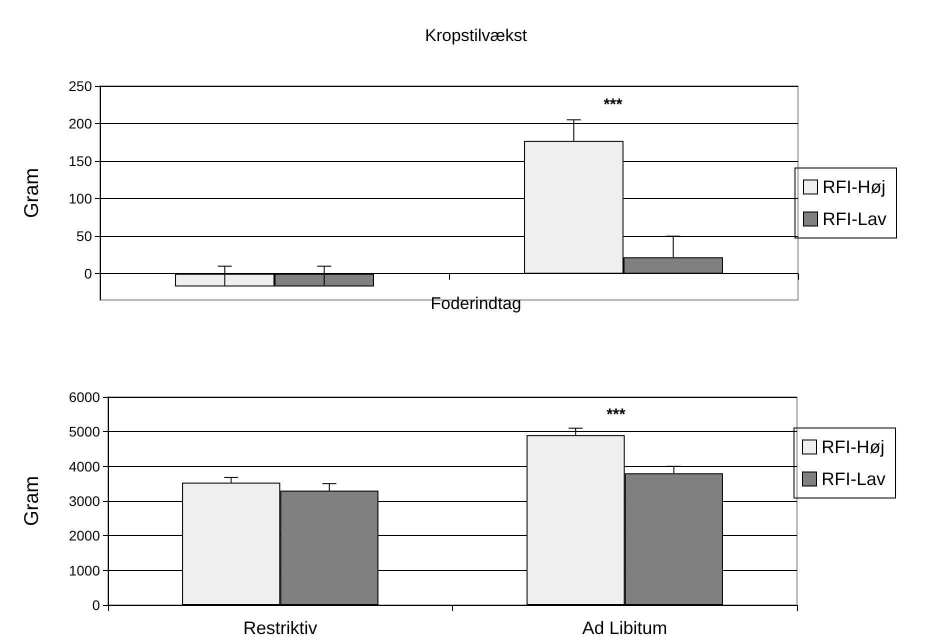  Describe the element at coordinates (476, 303) in the screenshot. I see `chart-title: Foderindtag` at that location.